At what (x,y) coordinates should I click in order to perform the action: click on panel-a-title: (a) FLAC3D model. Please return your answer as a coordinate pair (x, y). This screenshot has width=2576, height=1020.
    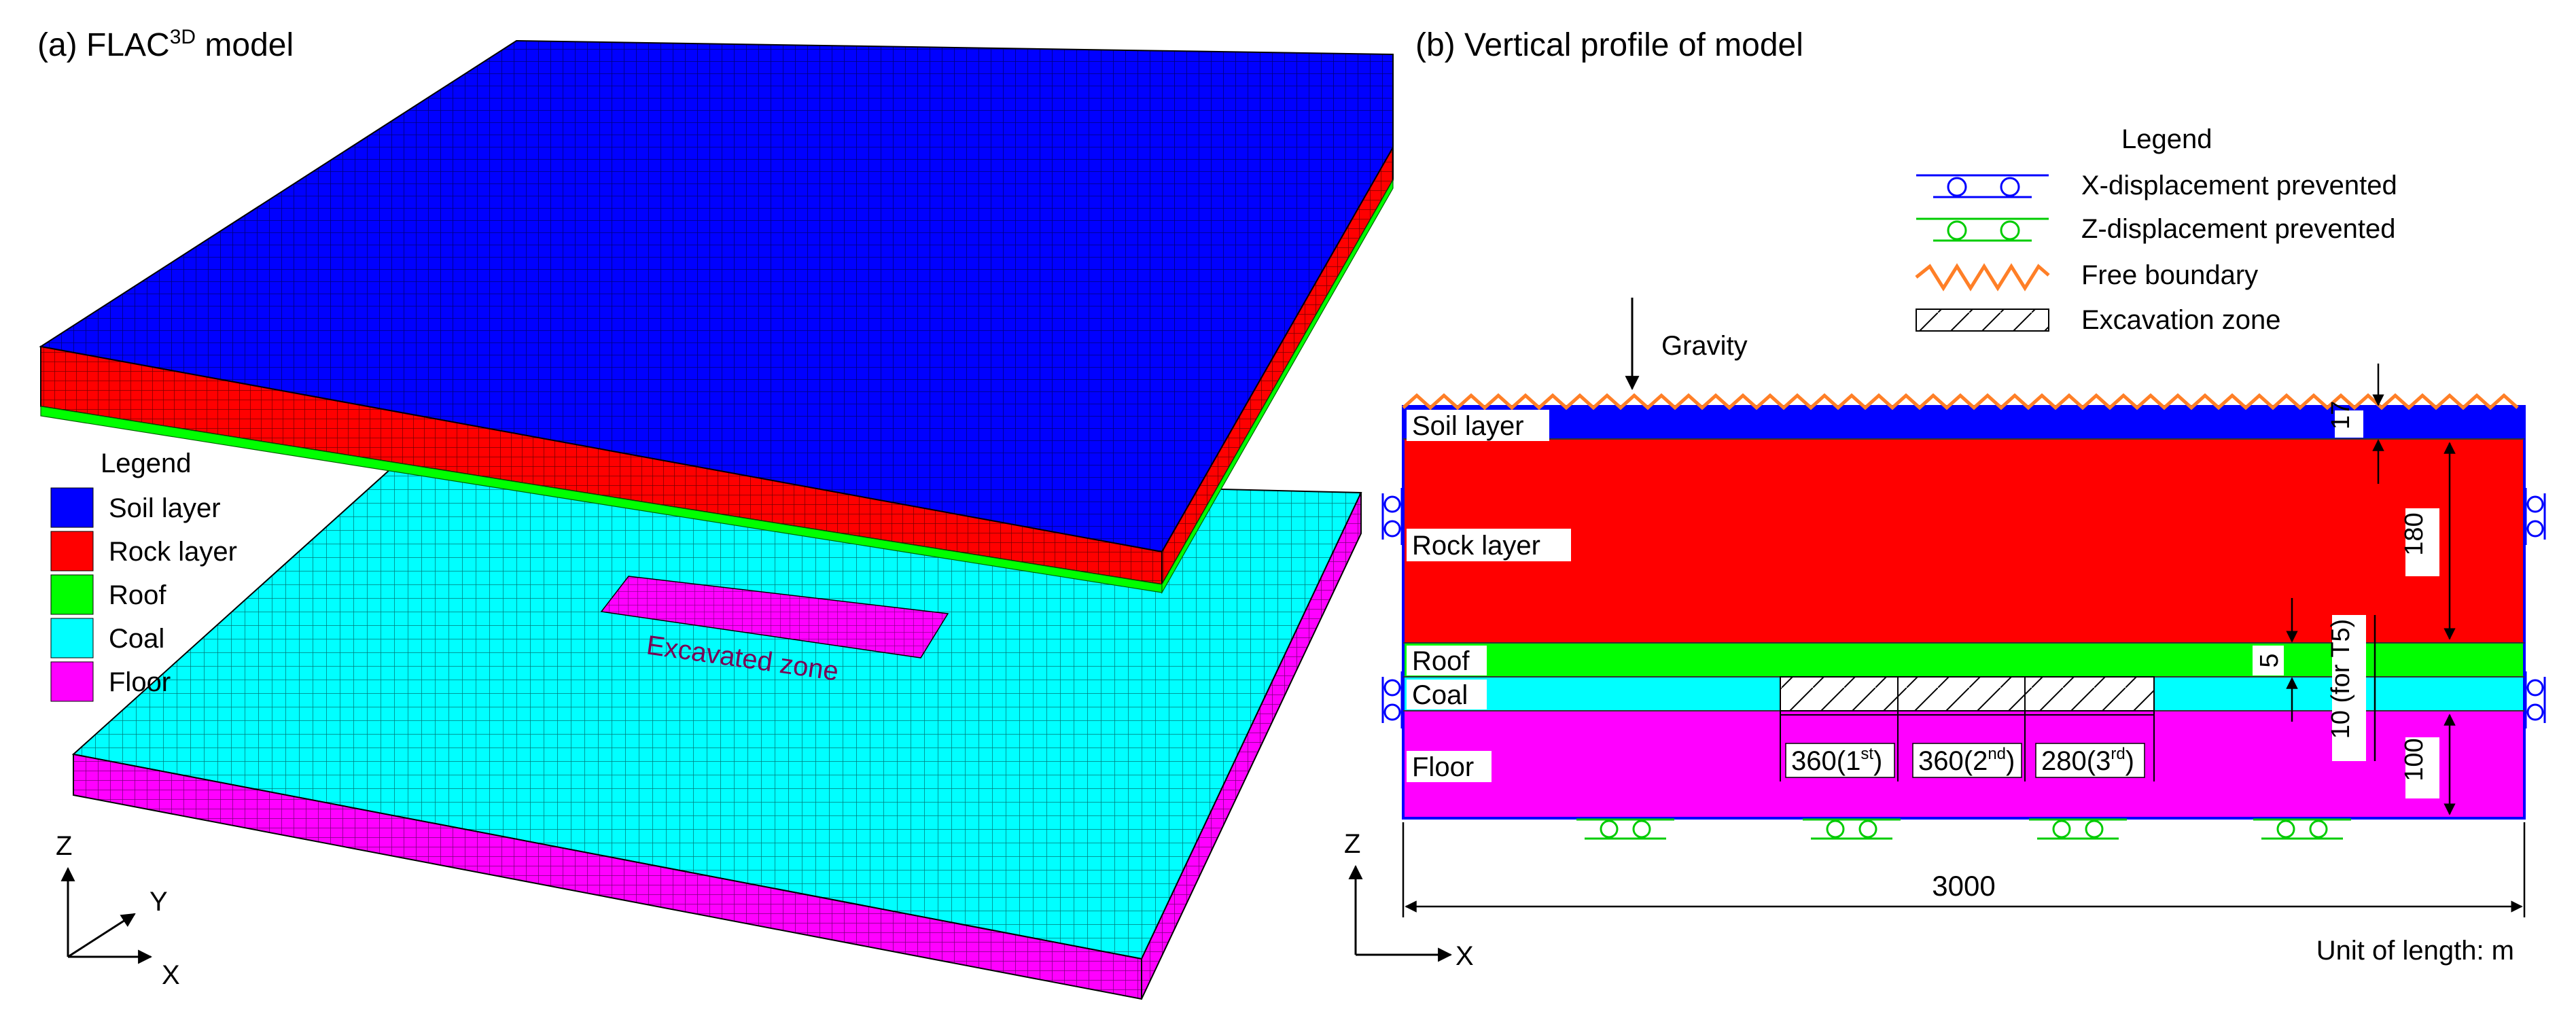
    Looking at the image, I should click on (165, 44).